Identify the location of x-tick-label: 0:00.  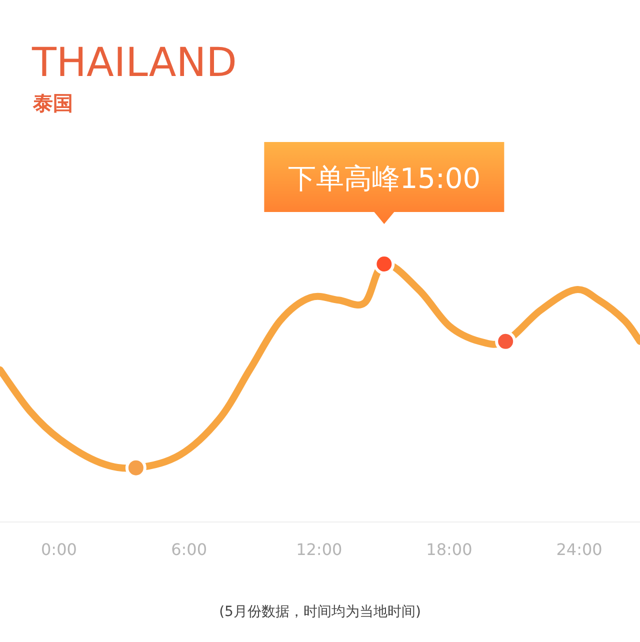
(59, 549).